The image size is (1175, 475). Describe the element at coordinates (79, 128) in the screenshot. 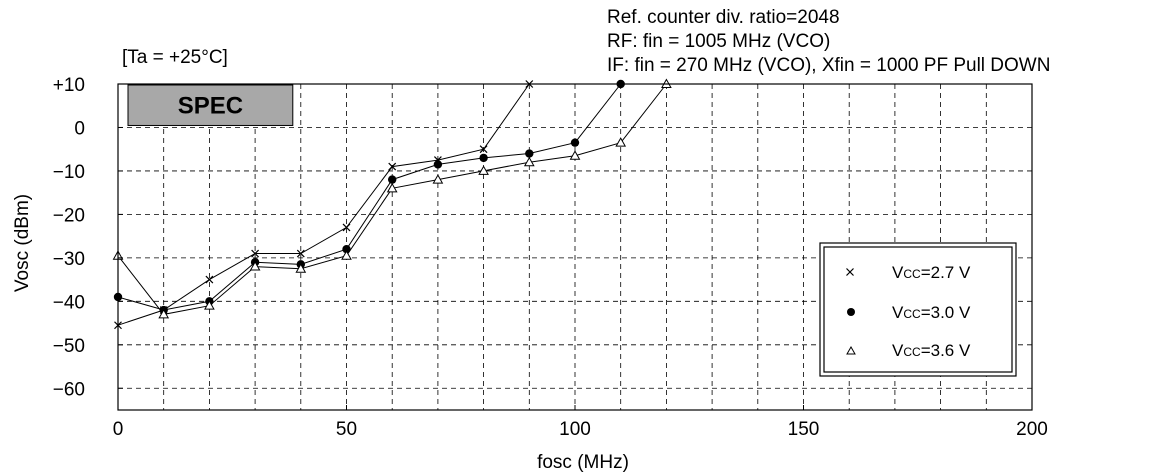

I see `y-tick-label: 0` at that location.